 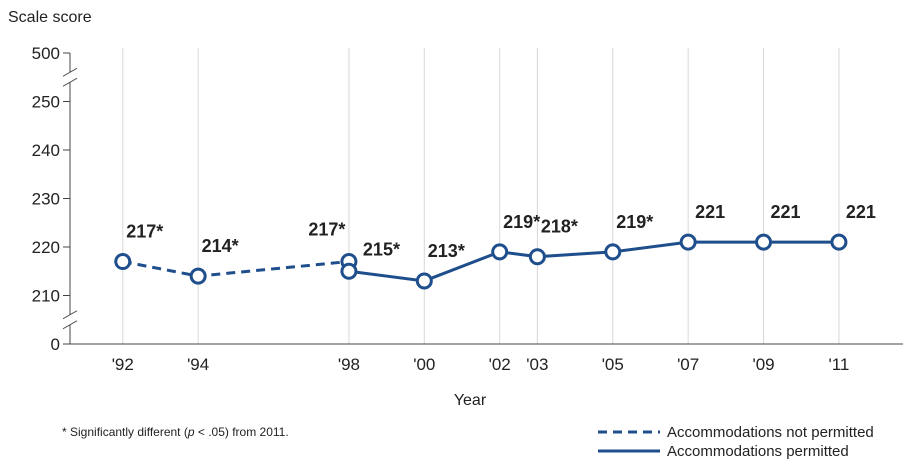 I want to click on data-label: 213*, so click(x=446, y=251).